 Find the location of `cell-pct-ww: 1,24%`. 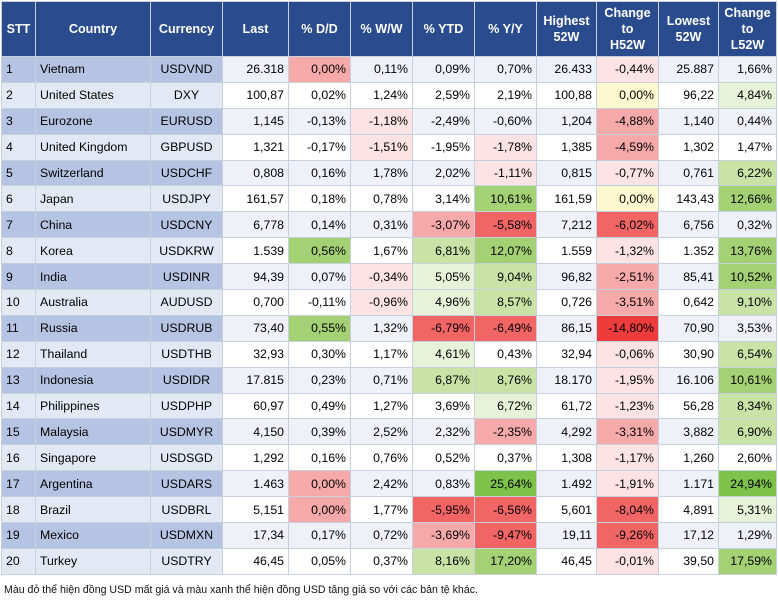

cell-pct-ww: 1,24% is located at coordinates (381, 95).